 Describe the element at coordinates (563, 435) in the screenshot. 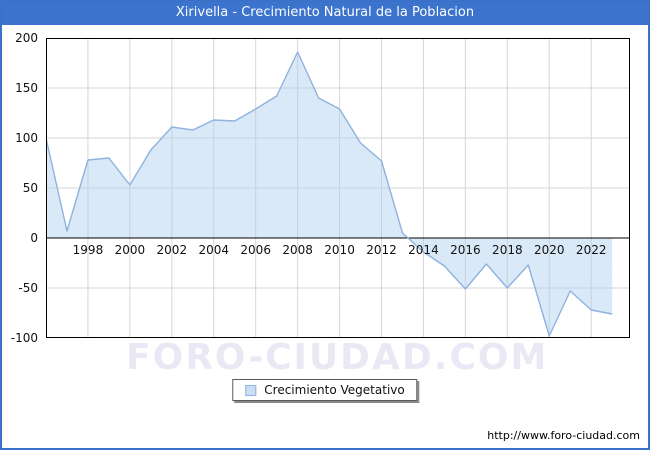

I see `footer-link: http://www.foro-ciudad.com` at that location.